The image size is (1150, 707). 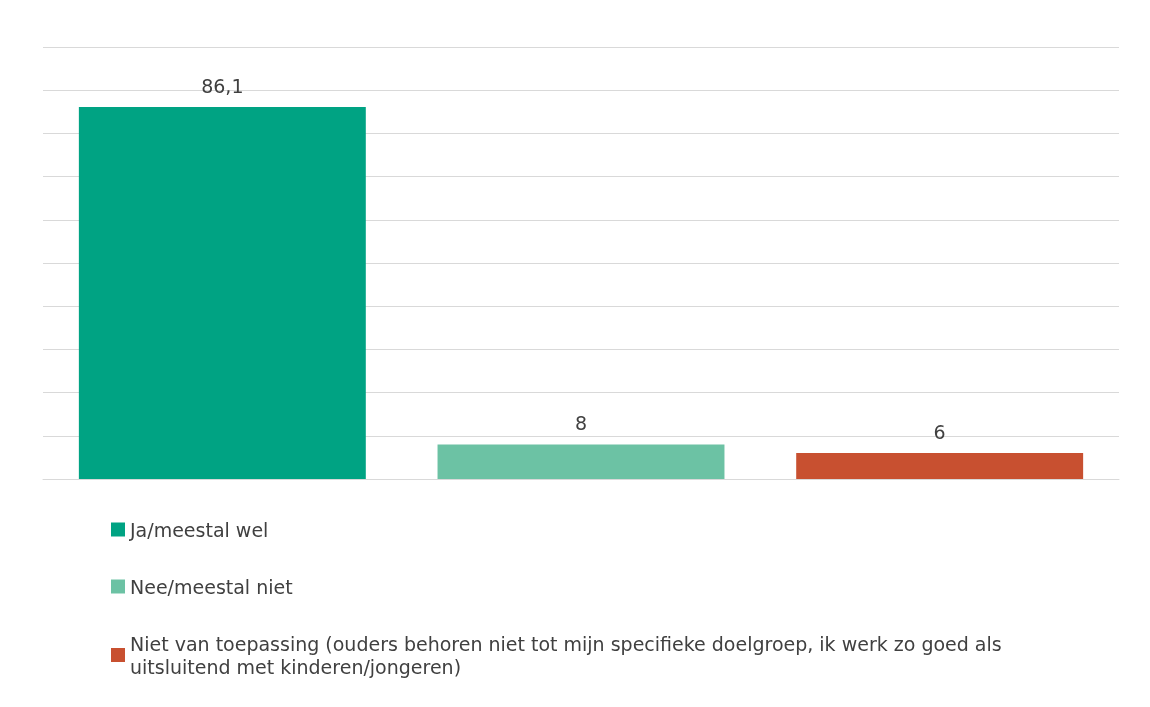 What do you see at coordinates (222, 85) in the screenshot?
I see `data-label: 86,1` at bounding box center [222, 85].